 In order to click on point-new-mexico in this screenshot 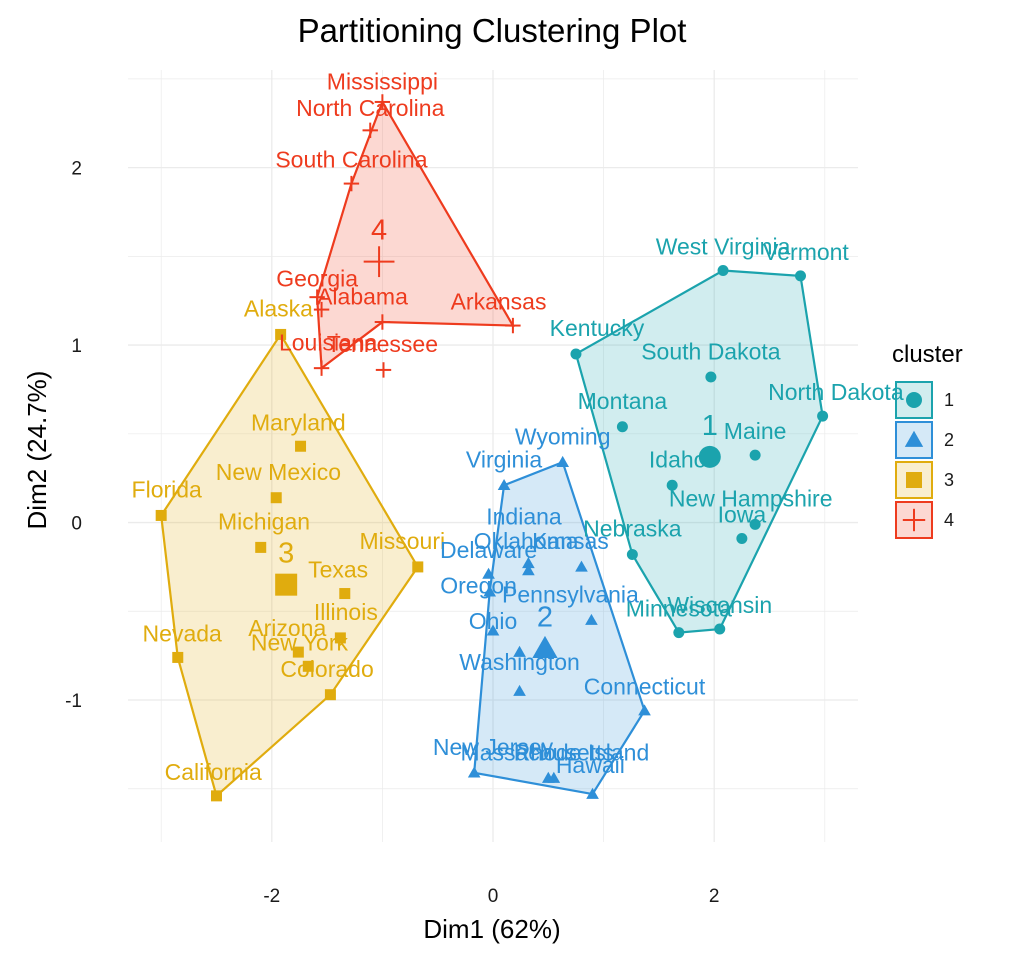, I will do `click(276, 498)`.